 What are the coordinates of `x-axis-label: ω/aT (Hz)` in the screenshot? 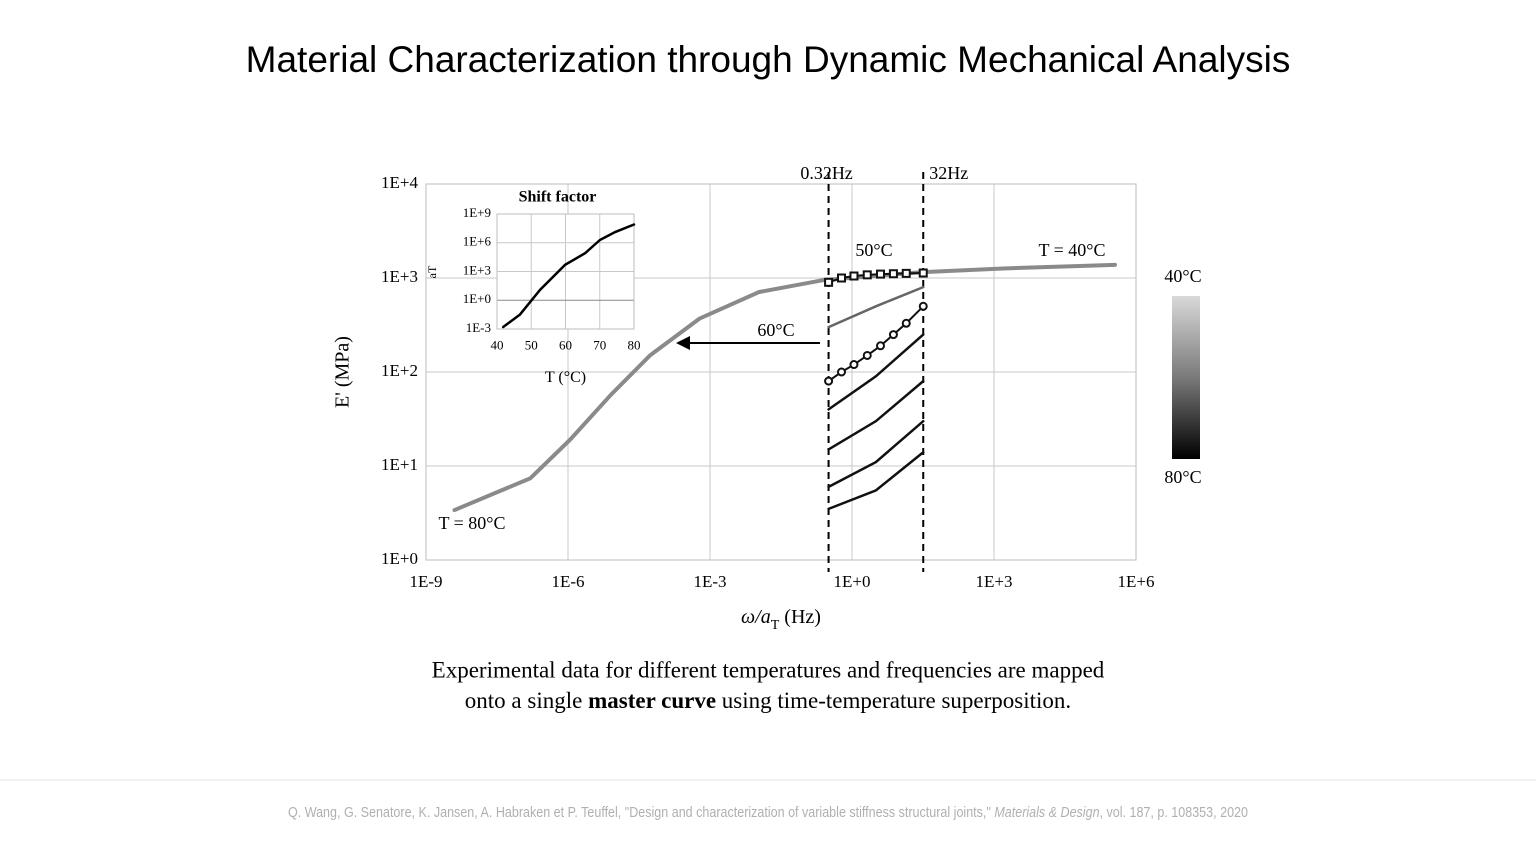 It's located at (781, 619).